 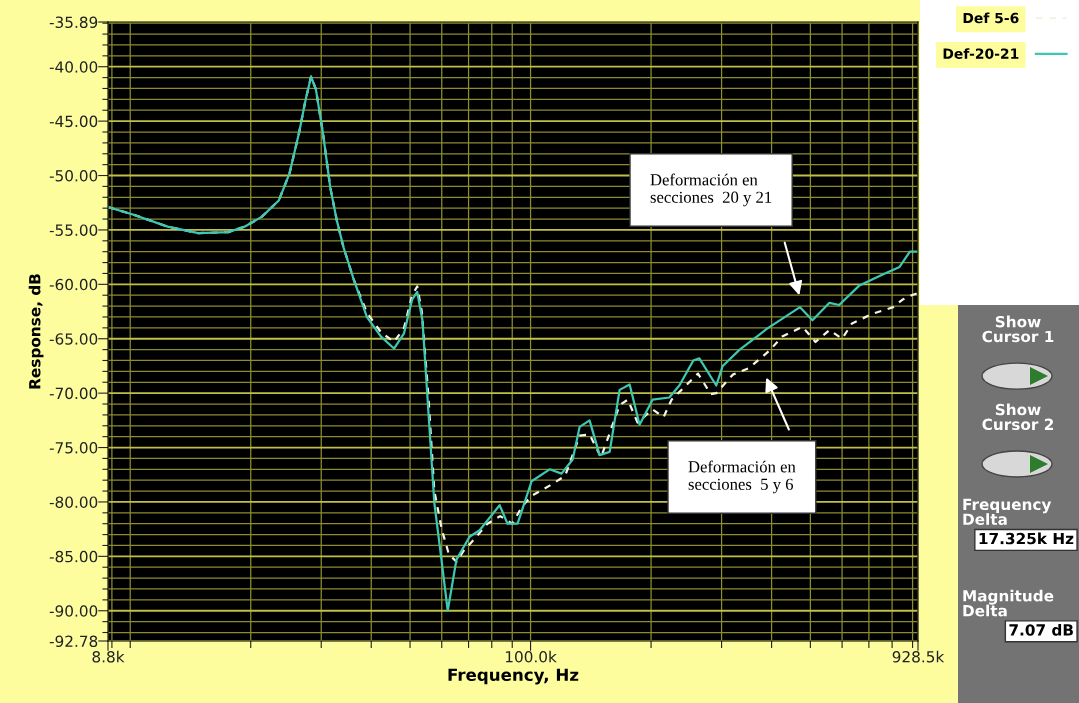 I want to click on annotation: Deformación en secciones 20 y 21, so click(x=711, y=190).